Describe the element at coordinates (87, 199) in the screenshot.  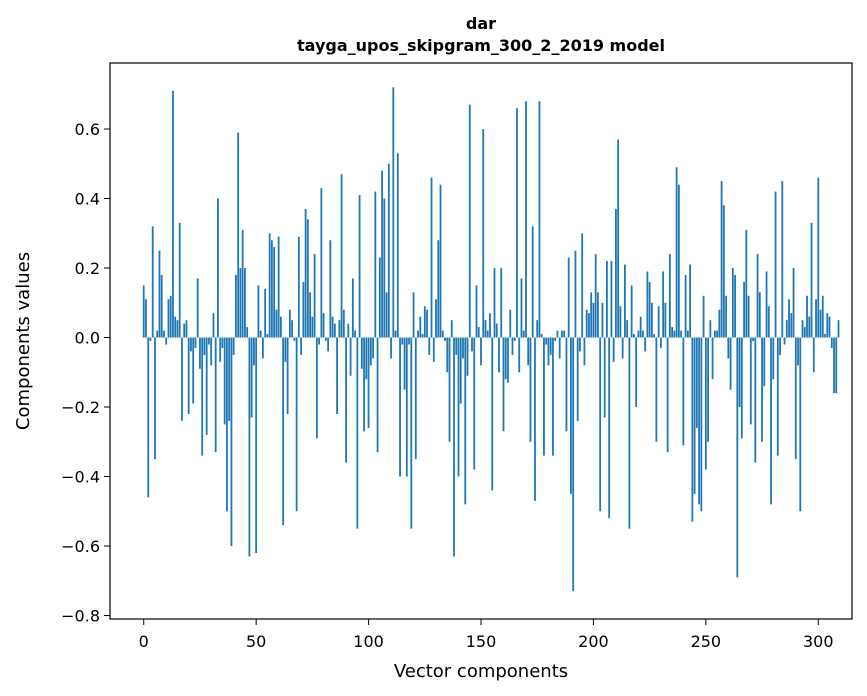
I see `y-tick-label: 0.4` at that location.